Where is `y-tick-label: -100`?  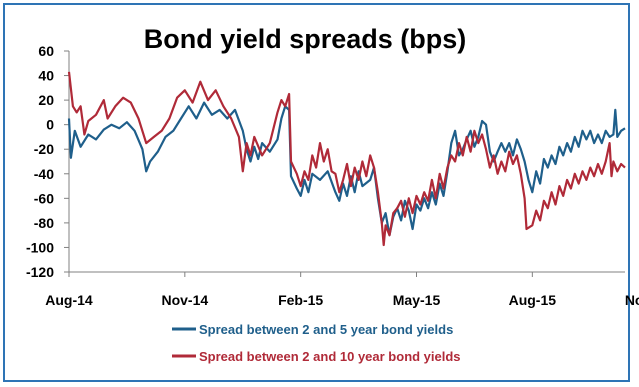
y-tick-label: -100 is located at coordinates (40, 247).